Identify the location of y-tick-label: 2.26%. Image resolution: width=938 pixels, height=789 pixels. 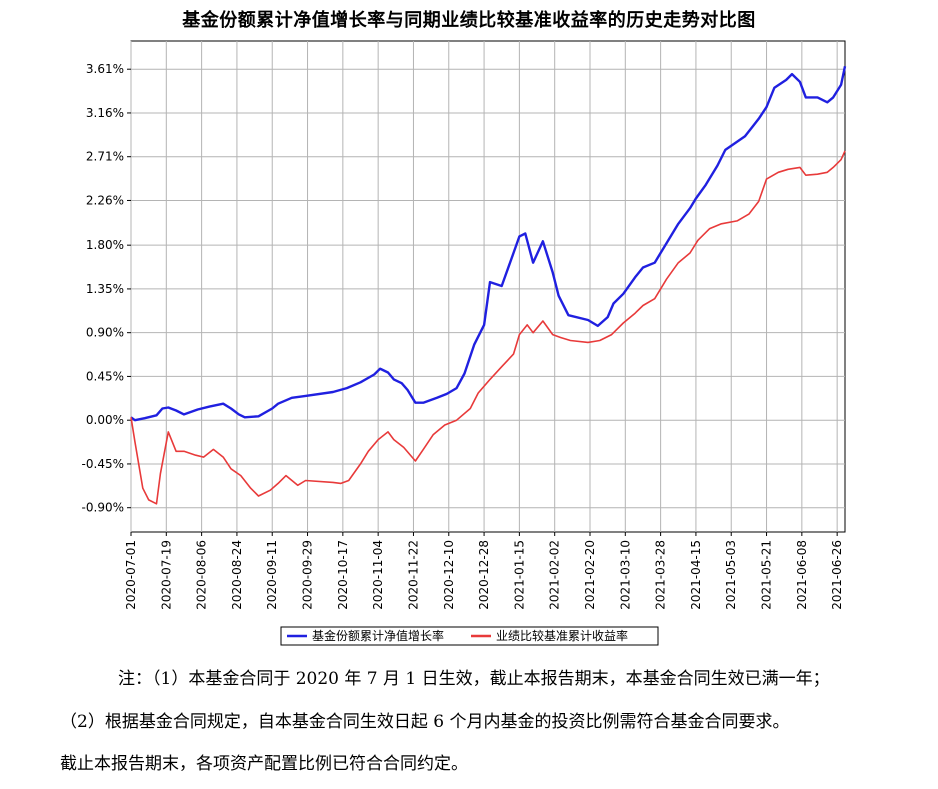
(105, 200).